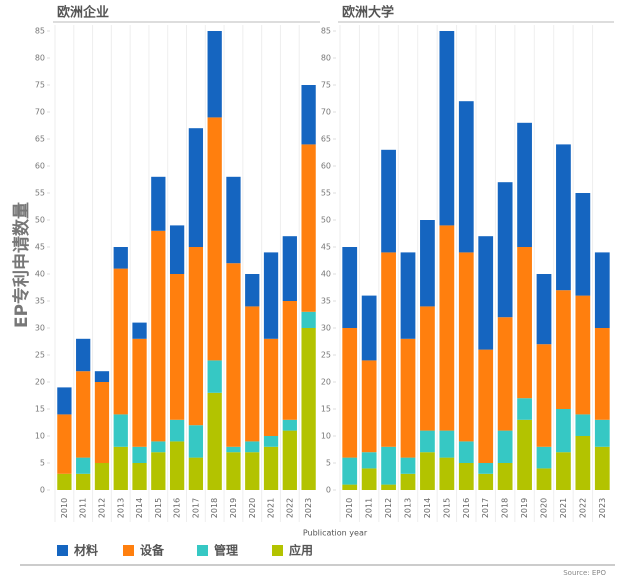 Image resolution: width=628 pixels, height=584 pixels. What do you see at coordinates (326, 355) in the screenshot?
I see `y-tick-label: 25` at bounding box center [326, 355].